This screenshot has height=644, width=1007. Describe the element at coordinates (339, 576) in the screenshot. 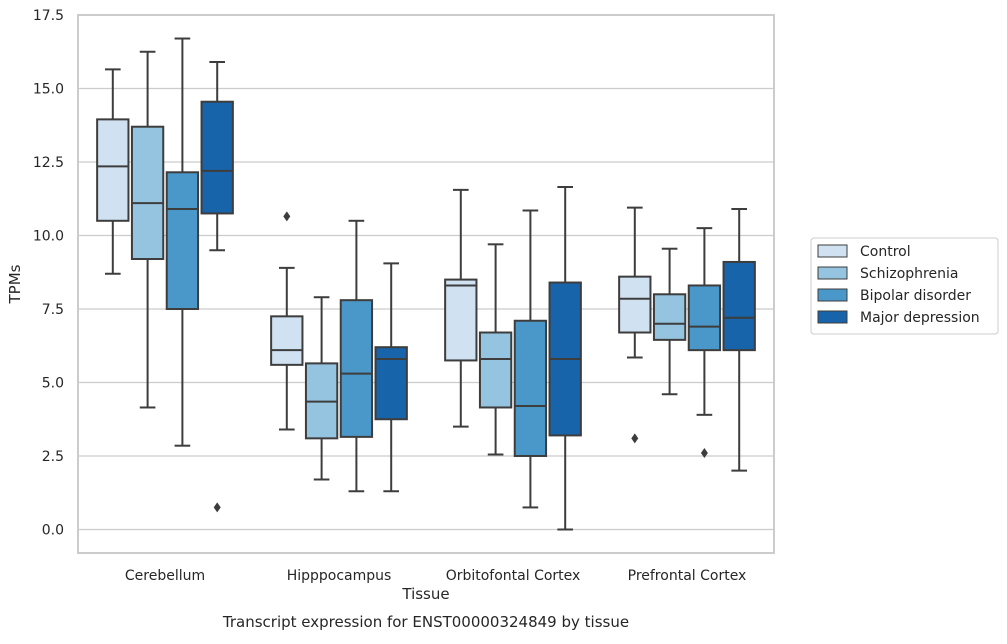

I see `x-tick-label: Hipppocampus` at that location.